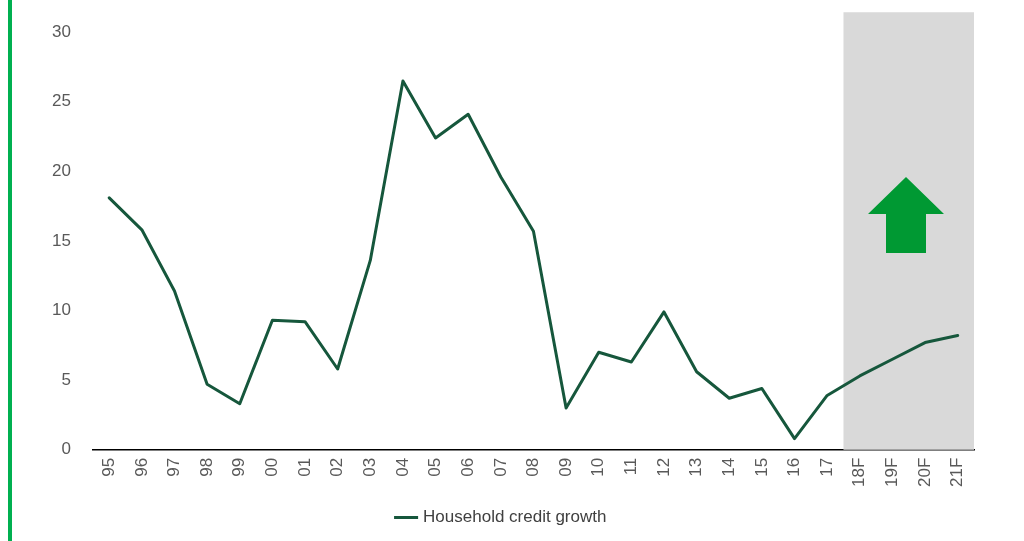 This screenshot has width=1024, height=541. Describe the element at coordinates (61, 31) in the screenshot. I see `y-tick-label: 30` at that location.